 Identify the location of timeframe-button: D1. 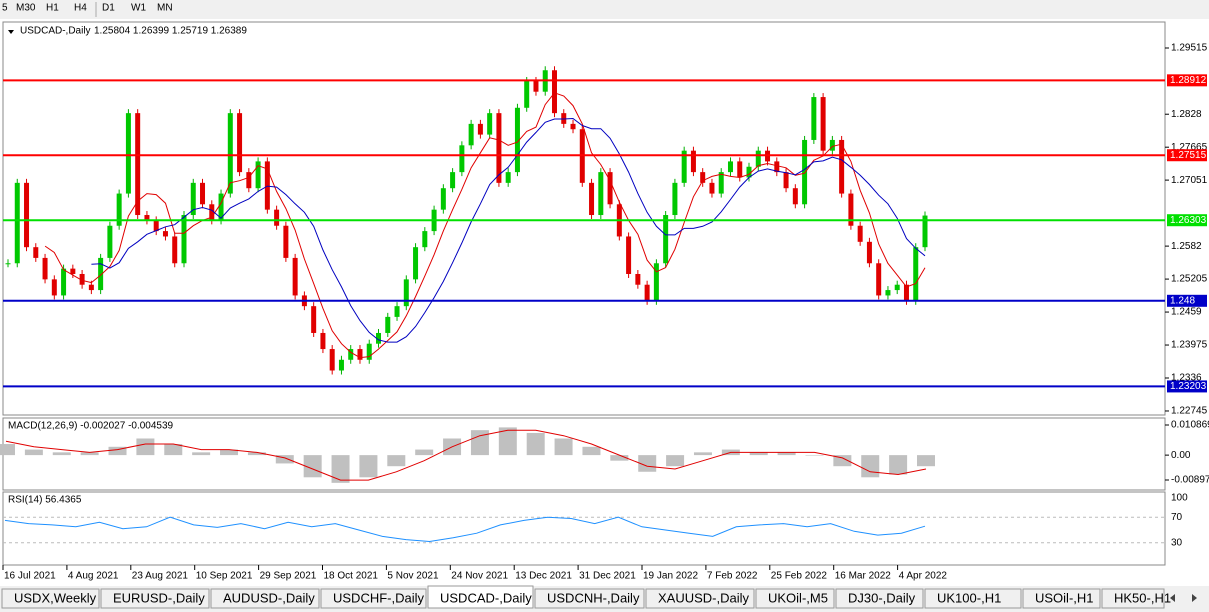
(108, 8).